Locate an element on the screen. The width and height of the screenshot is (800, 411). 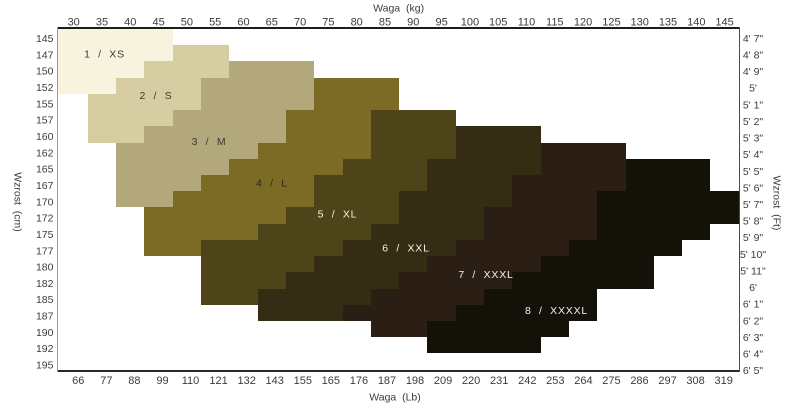
svg-text: 185 is located at coordinates (45, 300).